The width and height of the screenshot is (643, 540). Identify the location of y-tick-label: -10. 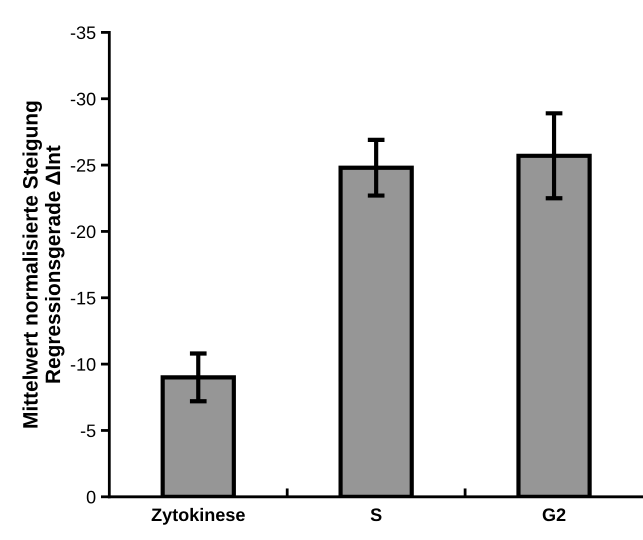
(83, 364).